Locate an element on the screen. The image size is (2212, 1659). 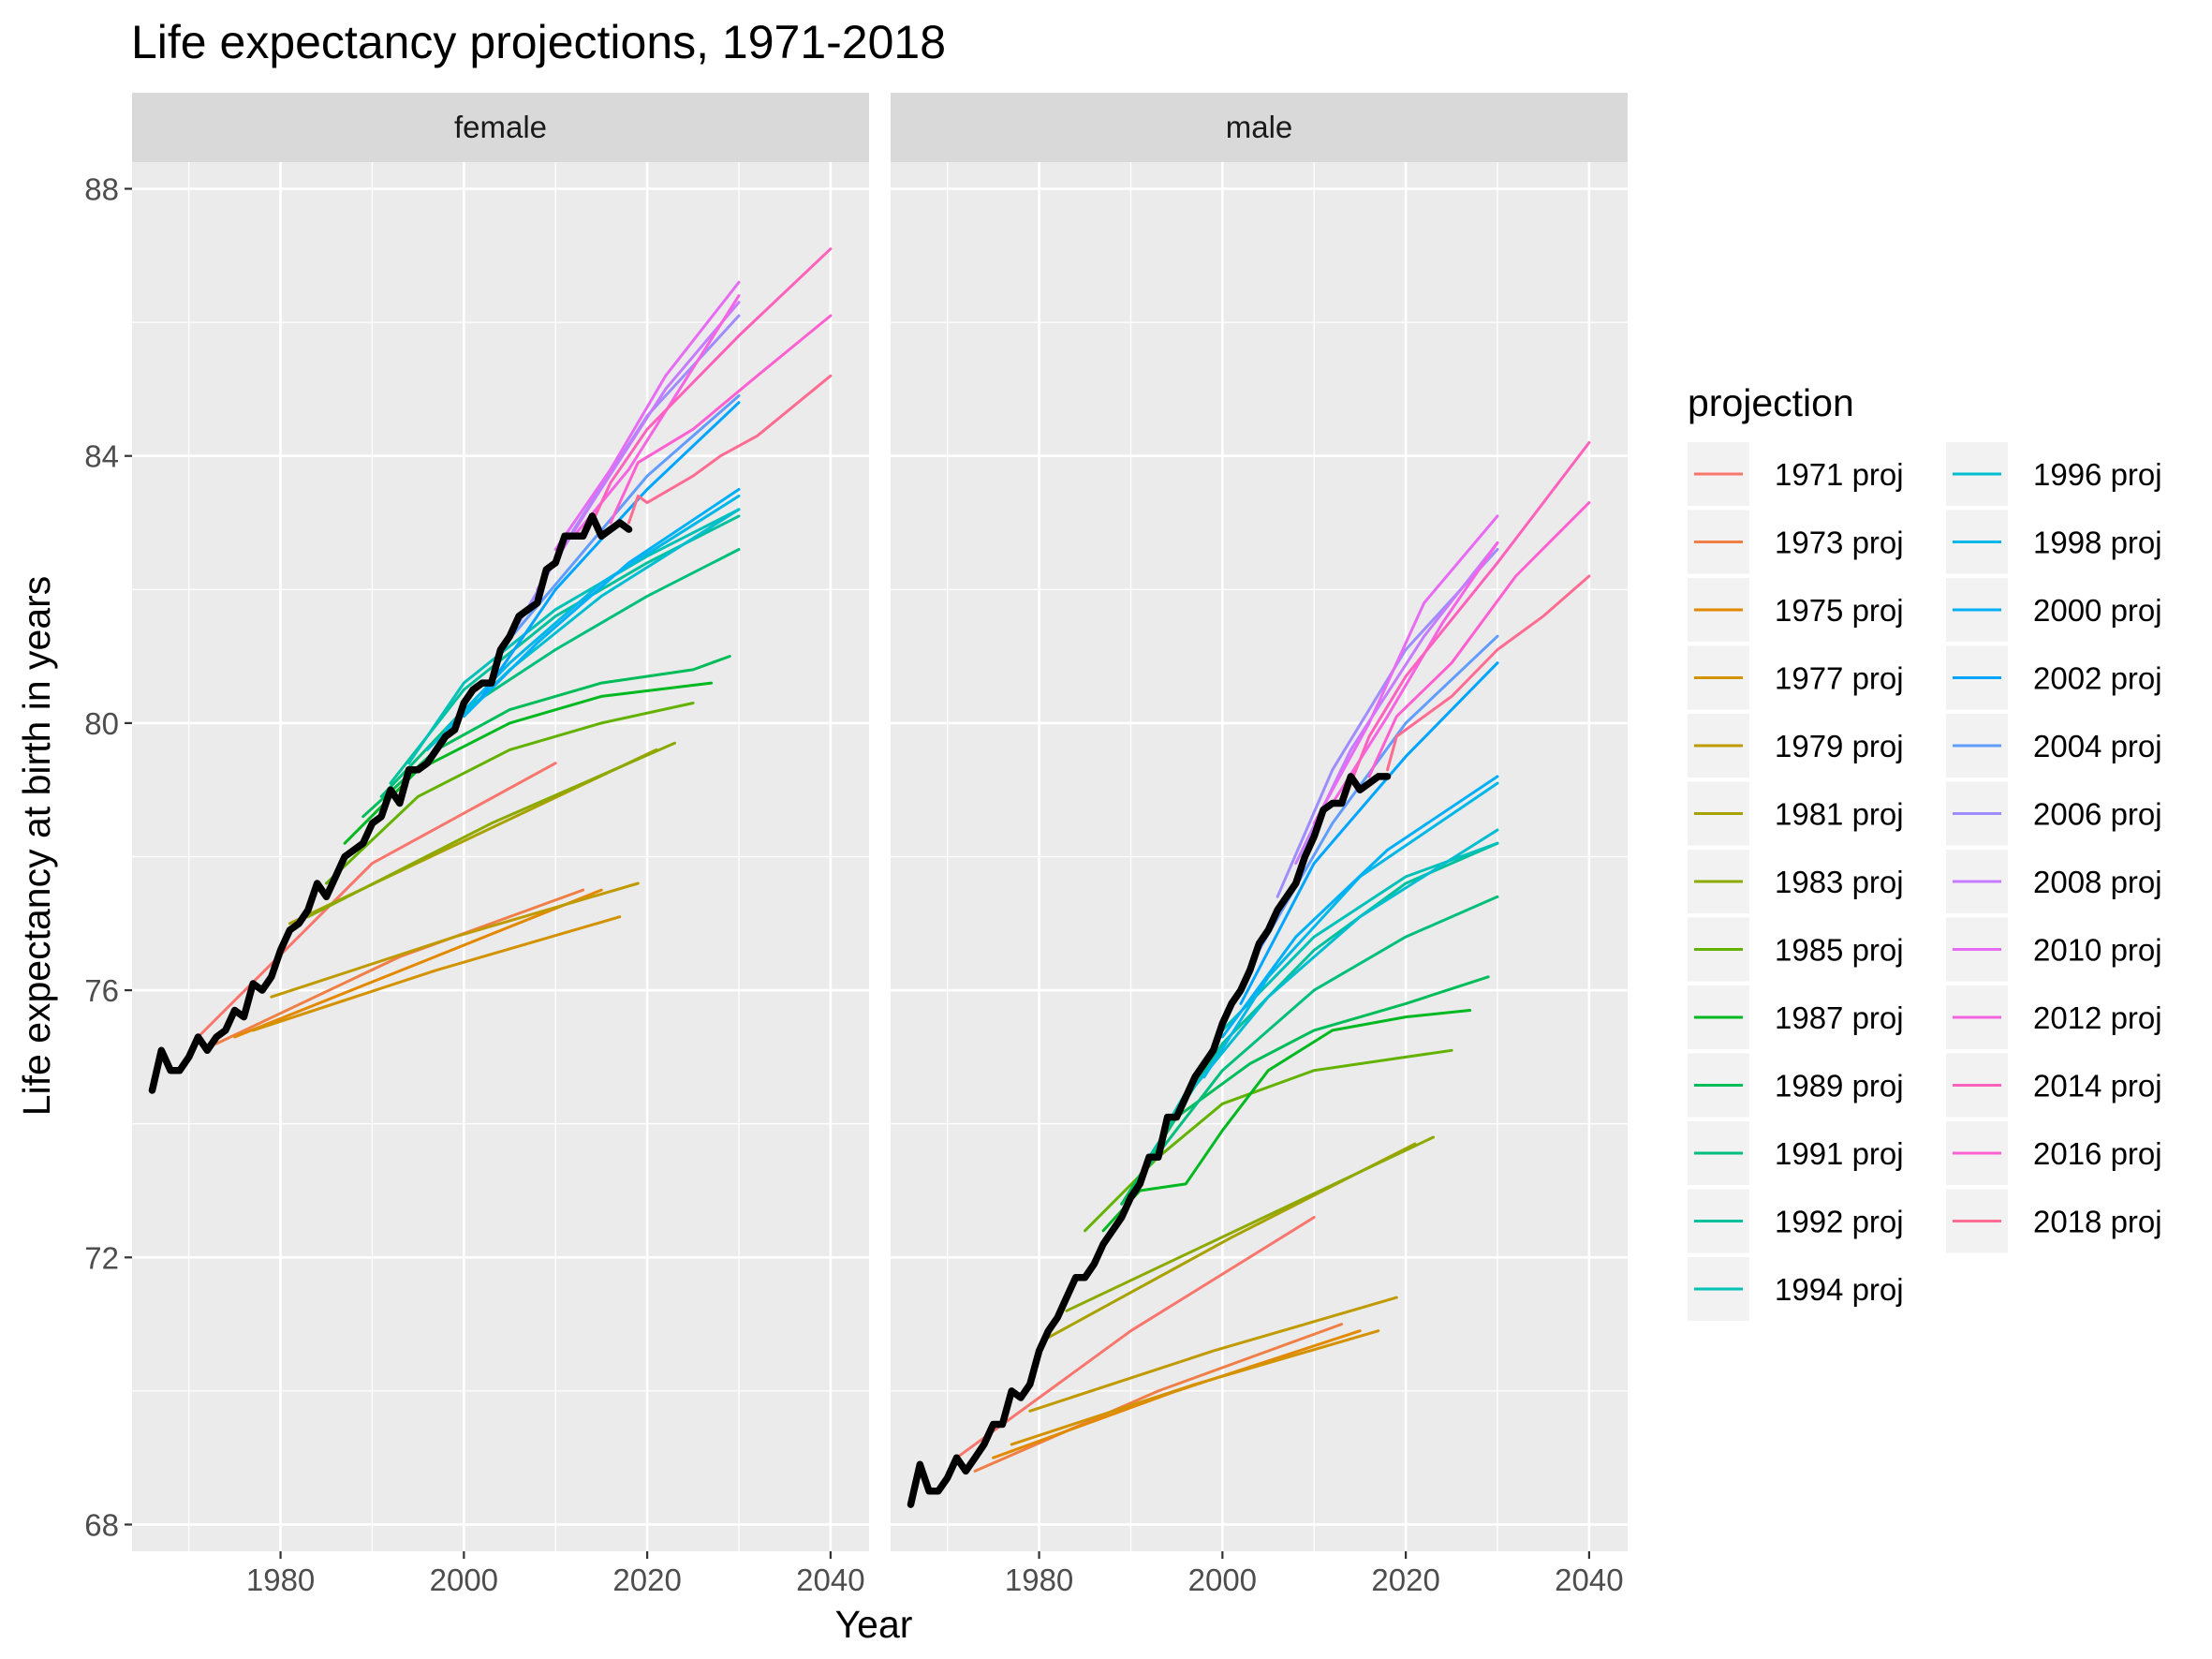
legend-item: 2008 proj is located at coordinates (2054, 882).